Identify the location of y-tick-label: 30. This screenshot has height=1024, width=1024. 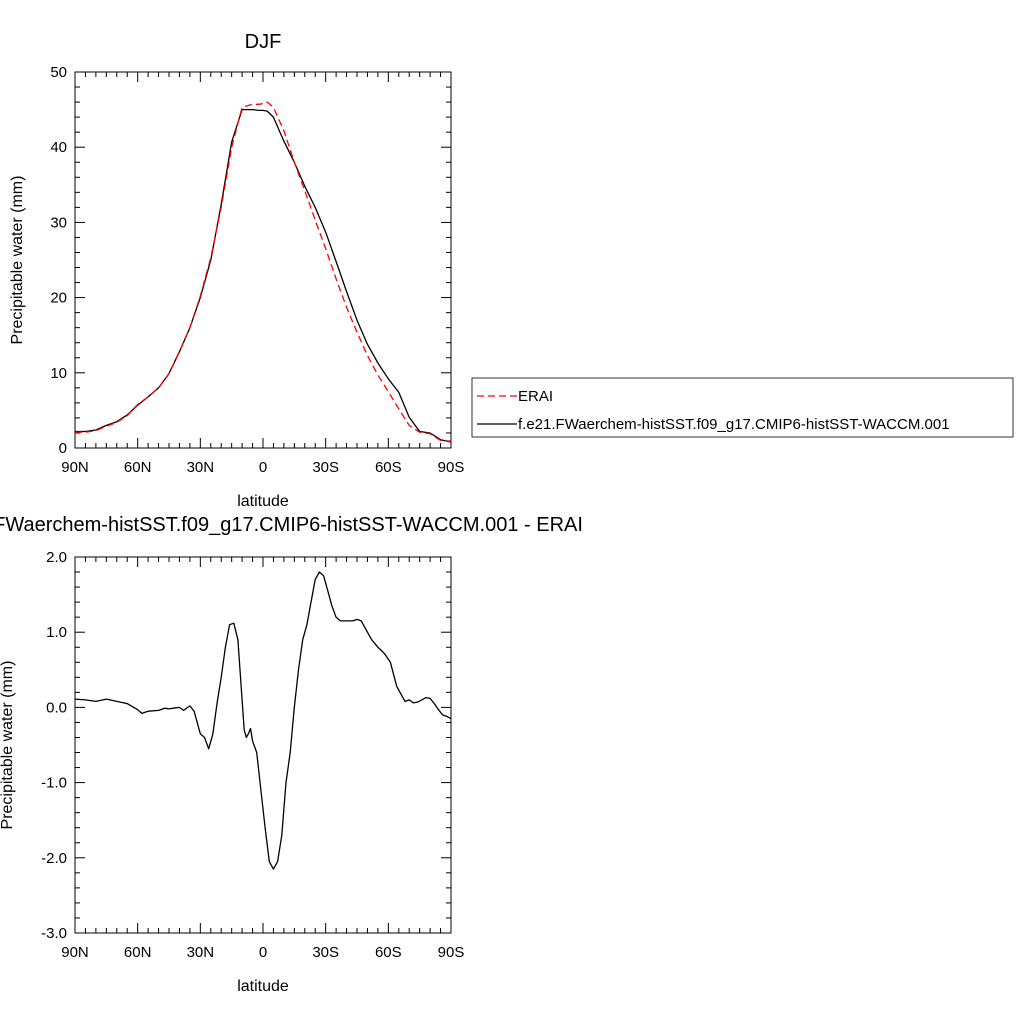
(58, 222).